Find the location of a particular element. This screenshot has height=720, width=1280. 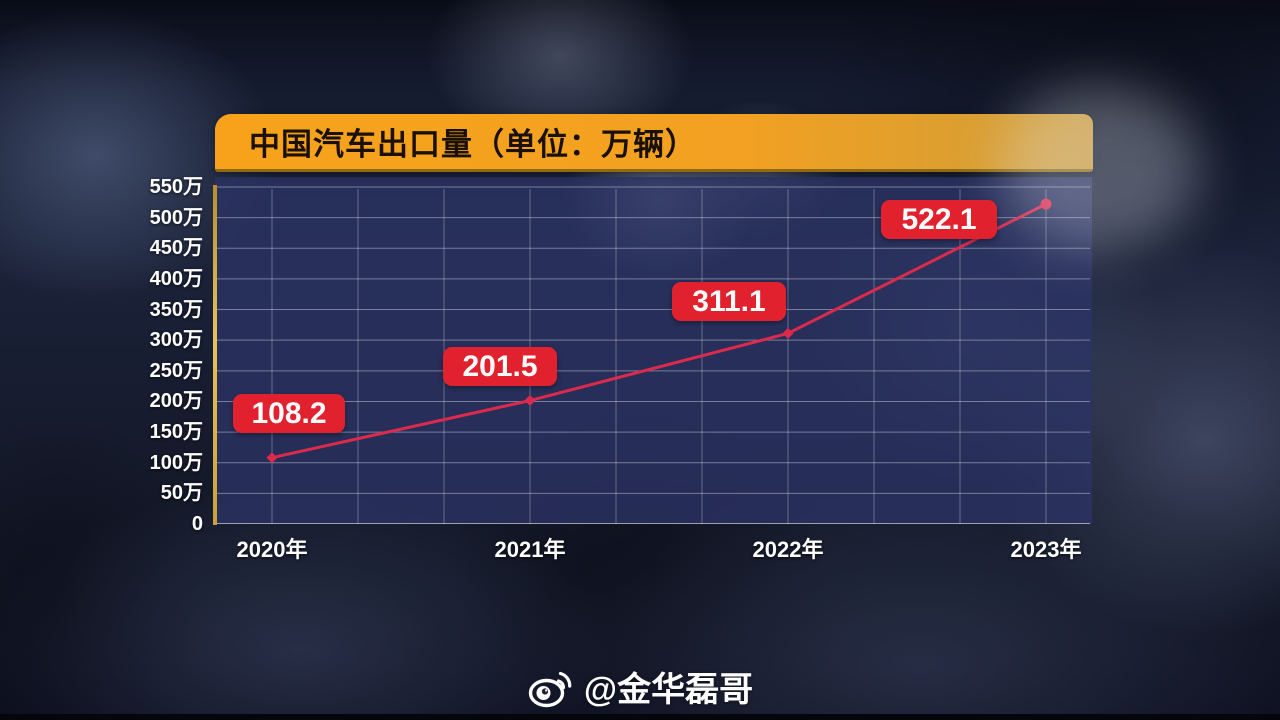

x-tick-label: 2023年 is located at coordinates (1046, 549).